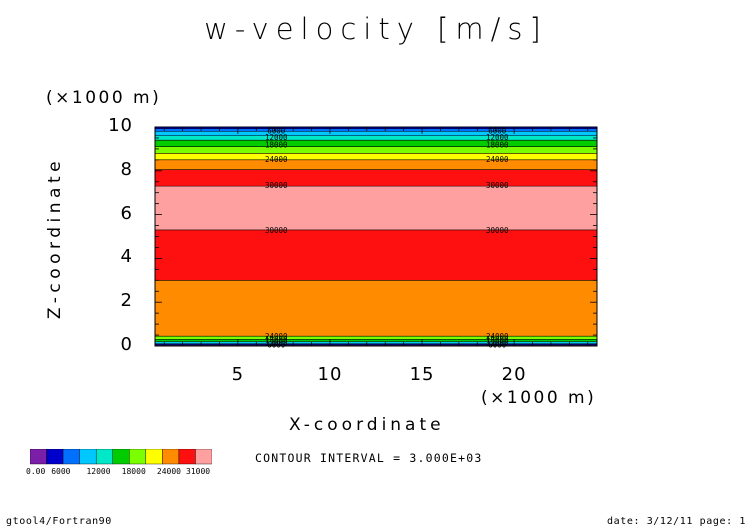 The width and height of the screenshot is (752, 532). Describe the element at coordinates (369, 458) in the screenshot. I see `contour-interval: CONTOUR INTERVAL = 3.000E+03` at that location.